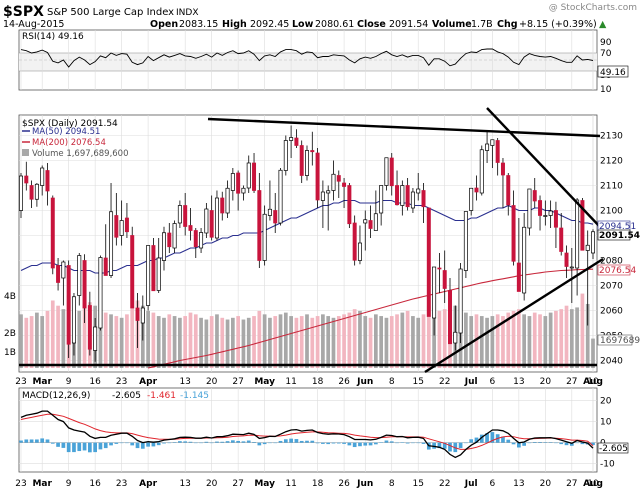  I want to click on rsi-tick: 70, so click(606, 54).